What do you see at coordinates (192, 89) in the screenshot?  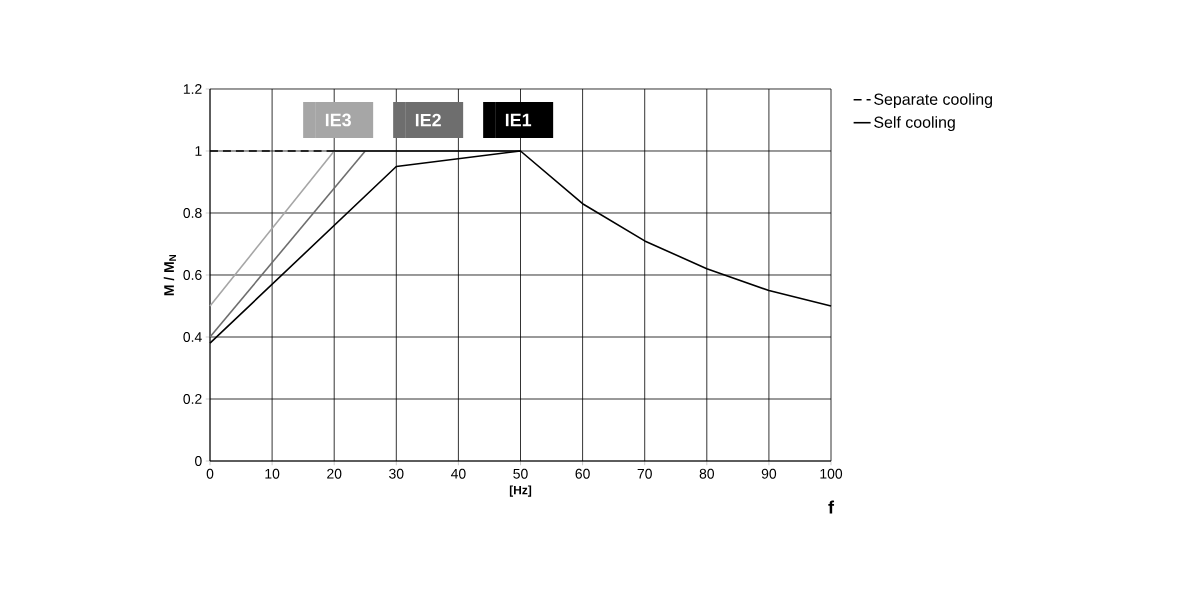 I see `y-tick-label: 1.2` at bounding box center [192, 89].